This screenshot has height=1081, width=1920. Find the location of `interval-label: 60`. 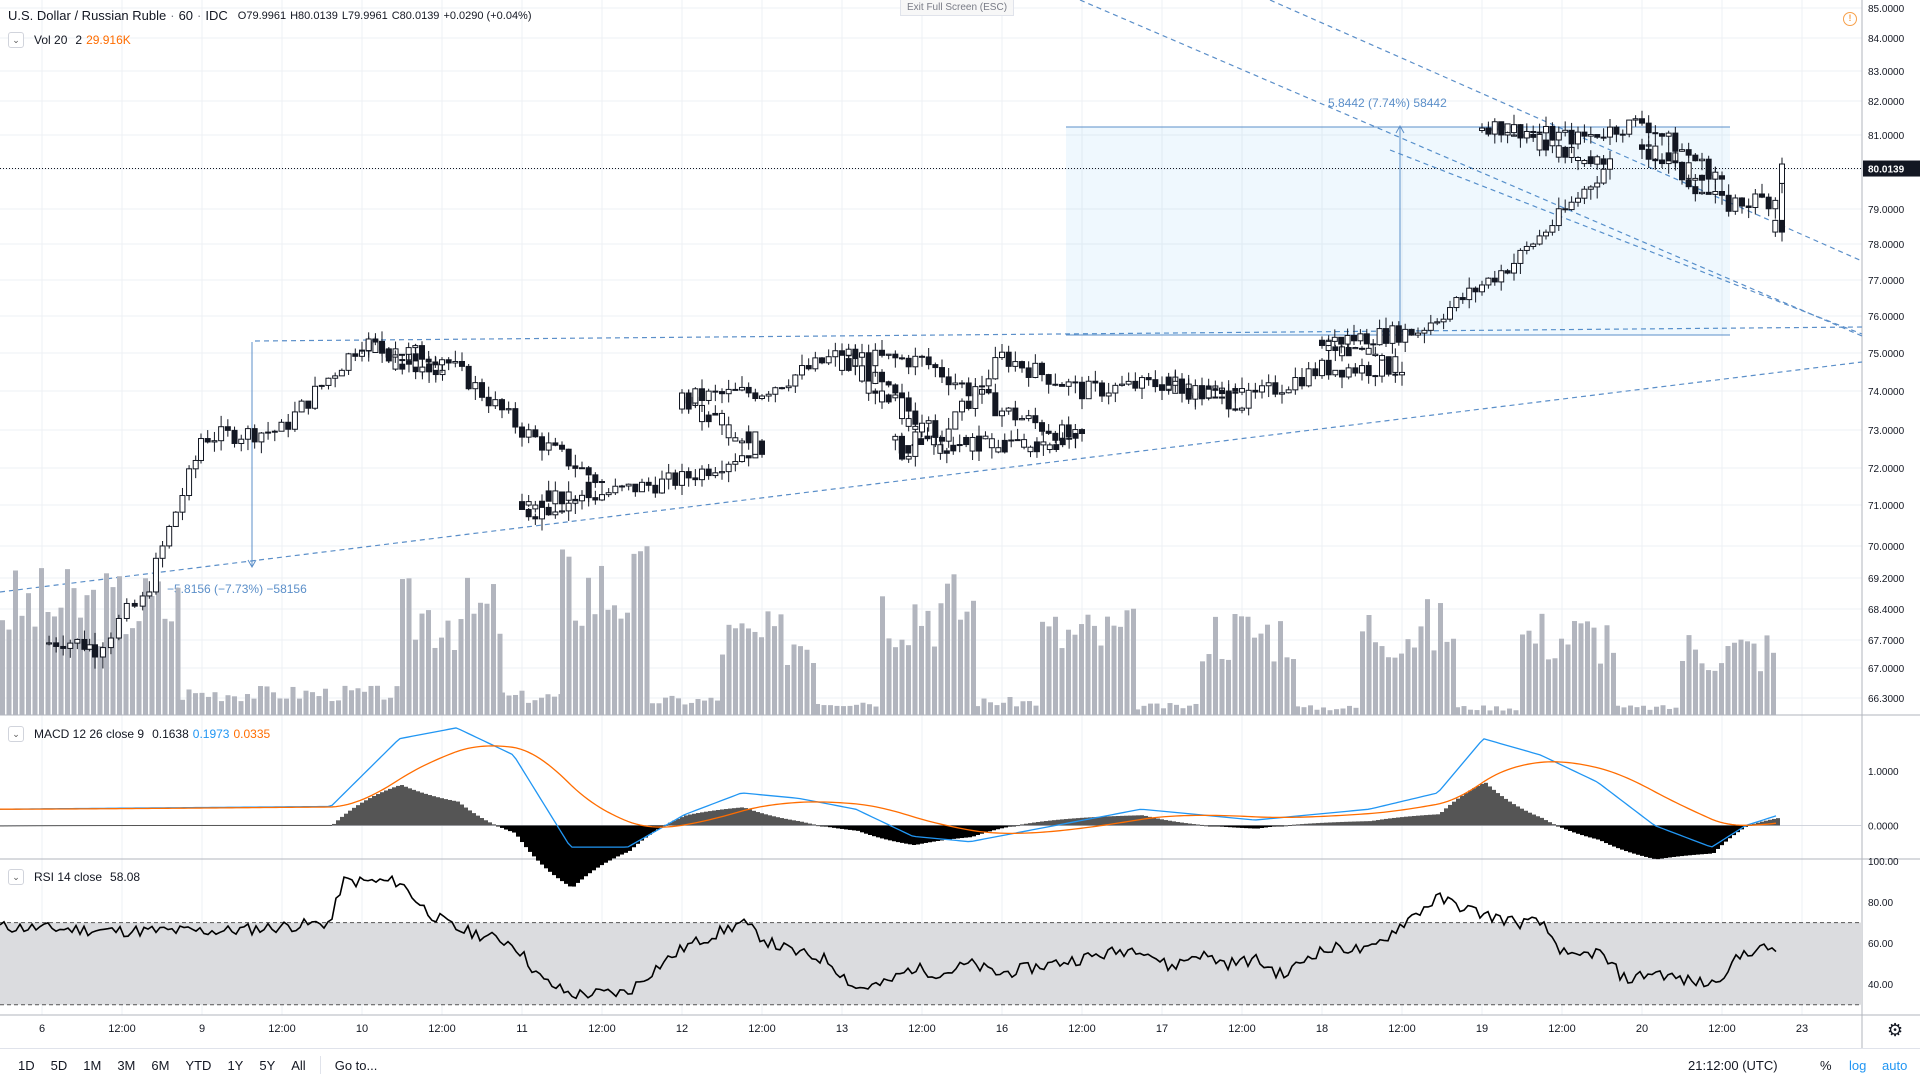

interval-label: 60 is located at coordinates (186, 15).